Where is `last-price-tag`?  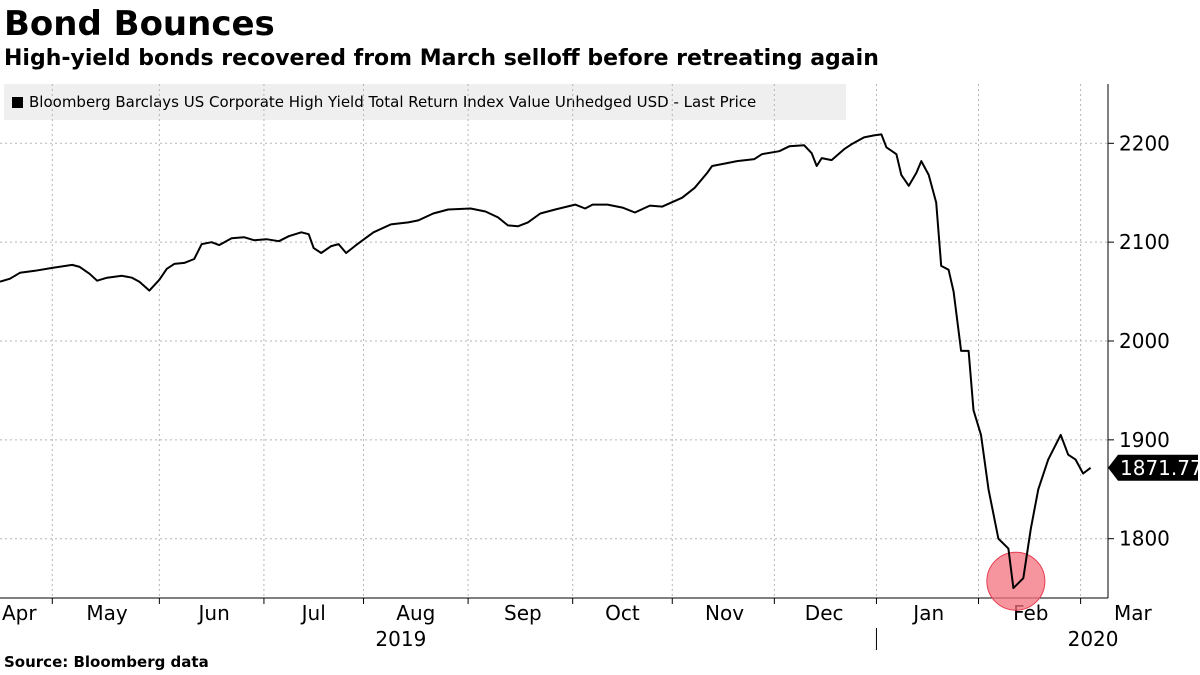
last-price-tag is located at coordinates (1153, 467).